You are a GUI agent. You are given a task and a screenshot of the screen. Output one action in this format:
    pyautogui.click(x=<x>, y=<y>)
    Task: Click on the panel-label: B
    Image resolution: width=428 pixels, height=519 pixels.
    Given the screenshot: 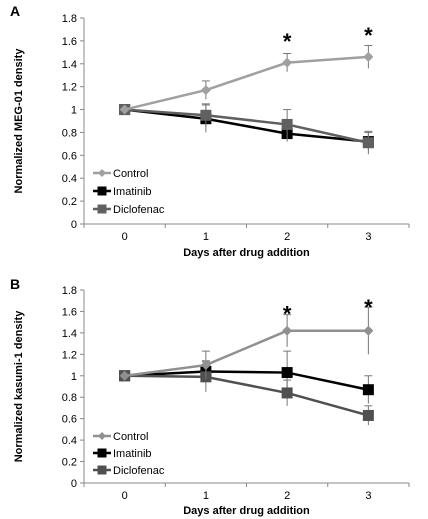 What is the action you would take?
    pyautogui.click(x=15, y=284)
    